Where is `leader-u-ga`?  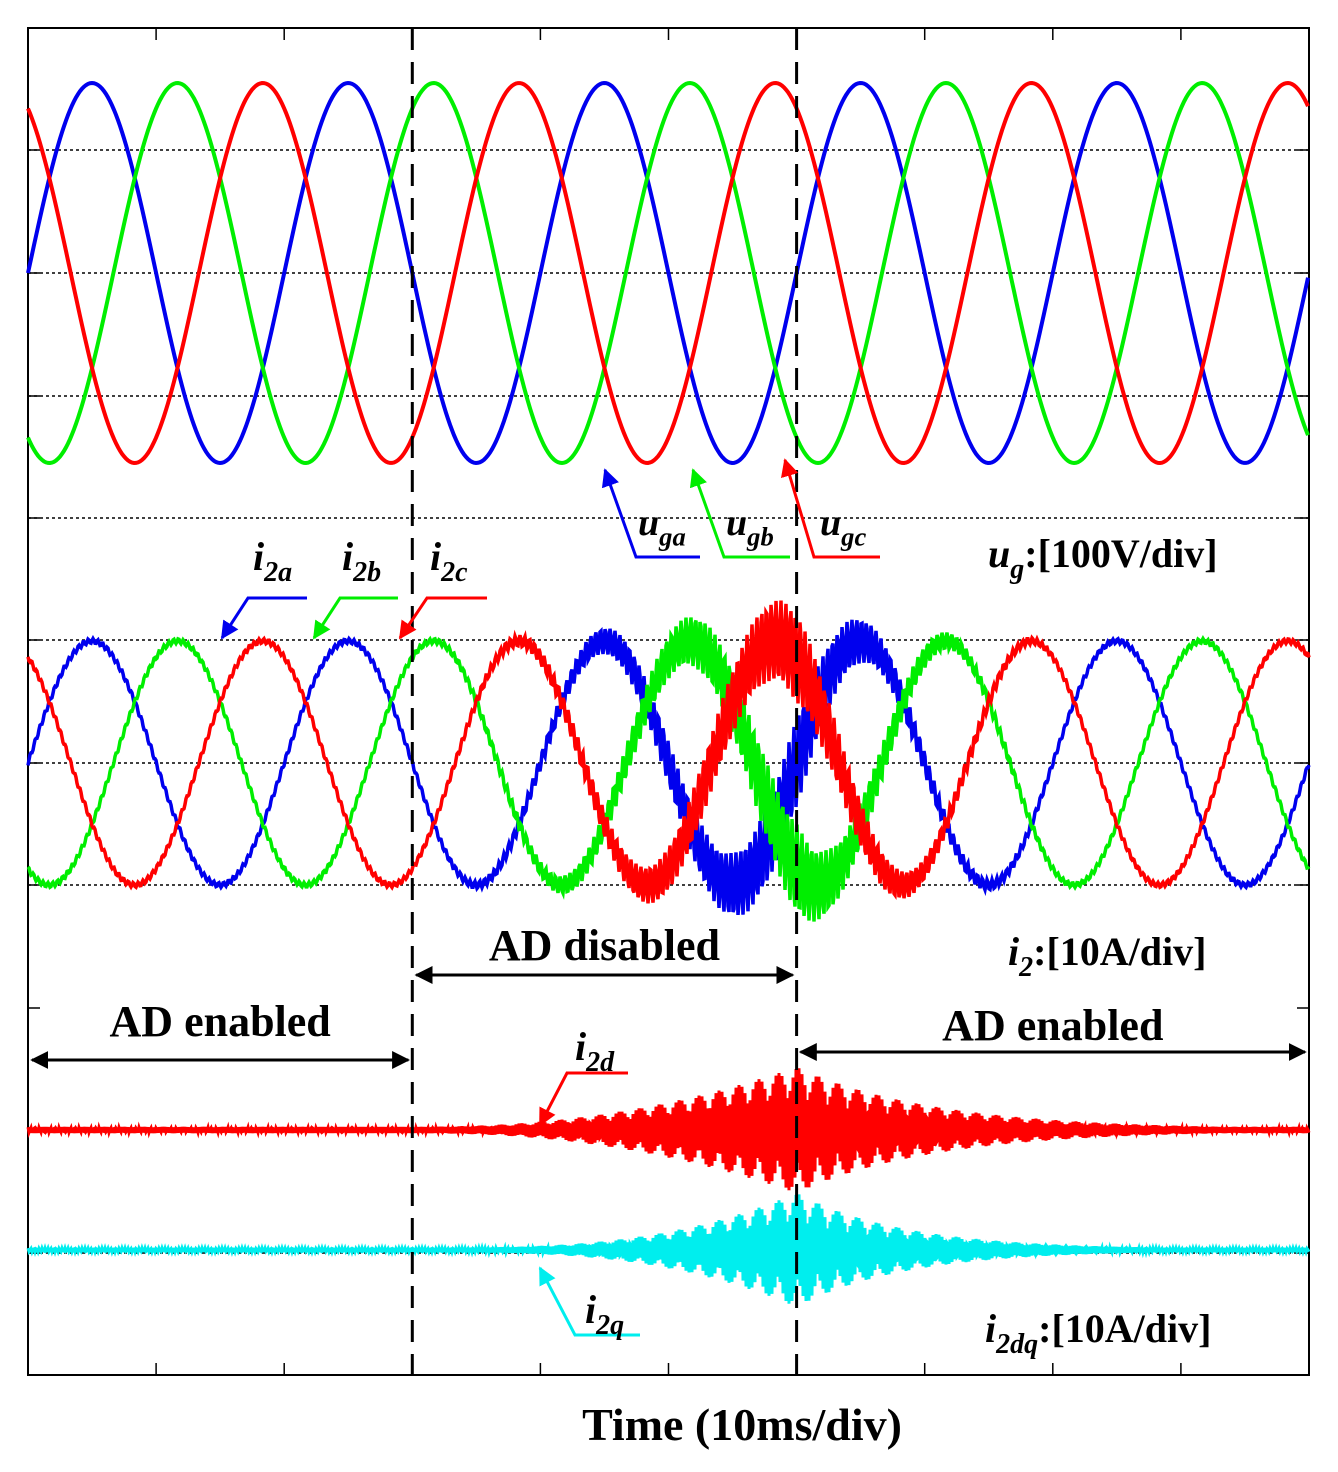 leader-u-ga is located at coordinates (650, 513).